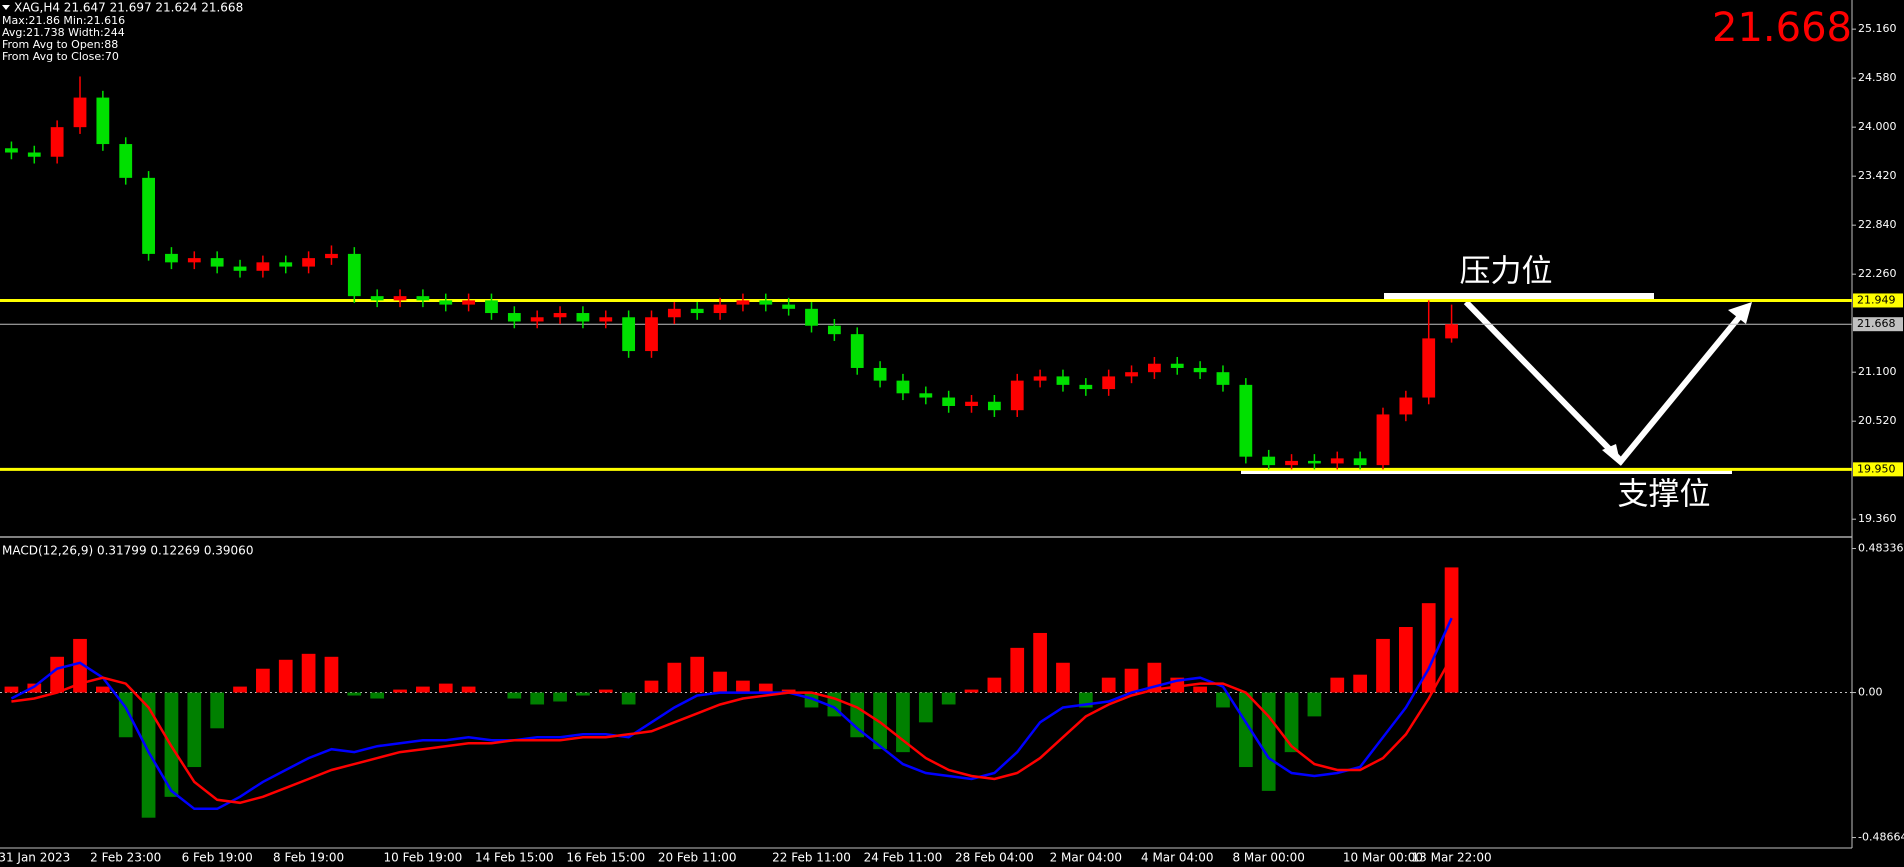 This screenshot has width=1904, height=867. Describe the element at coordinates (903, 858) in the screenshot. I see `x-tick-label: 24 Feb 11:00` at that location.